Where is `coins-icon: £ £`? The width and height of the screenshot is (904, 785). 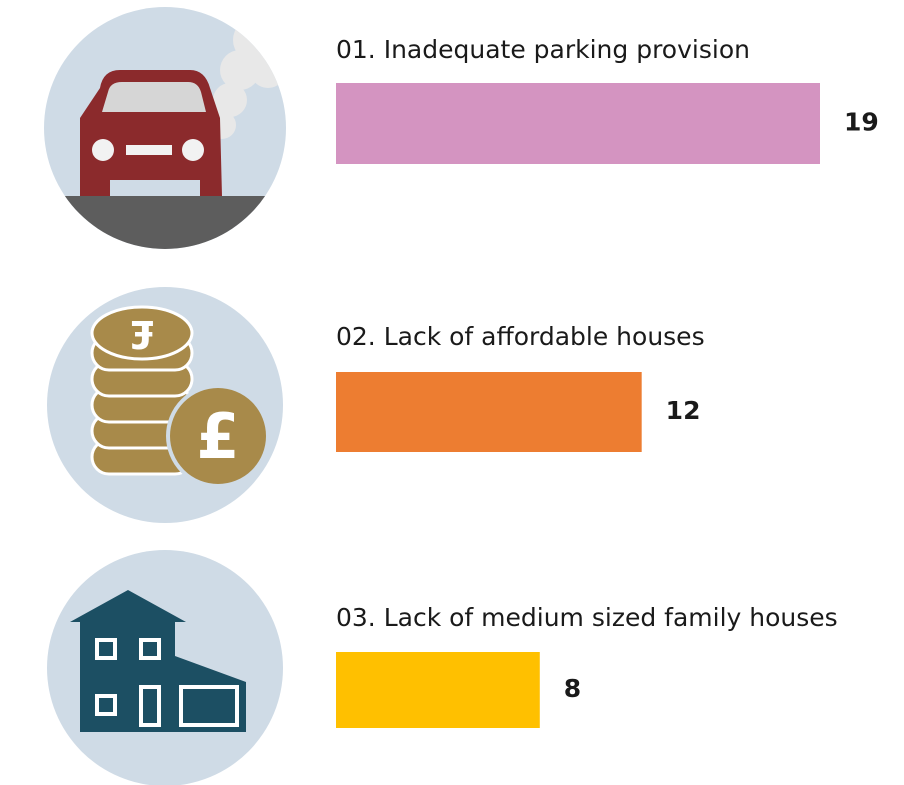 coins-icon: £ £ is located at coordinates (165, 405).